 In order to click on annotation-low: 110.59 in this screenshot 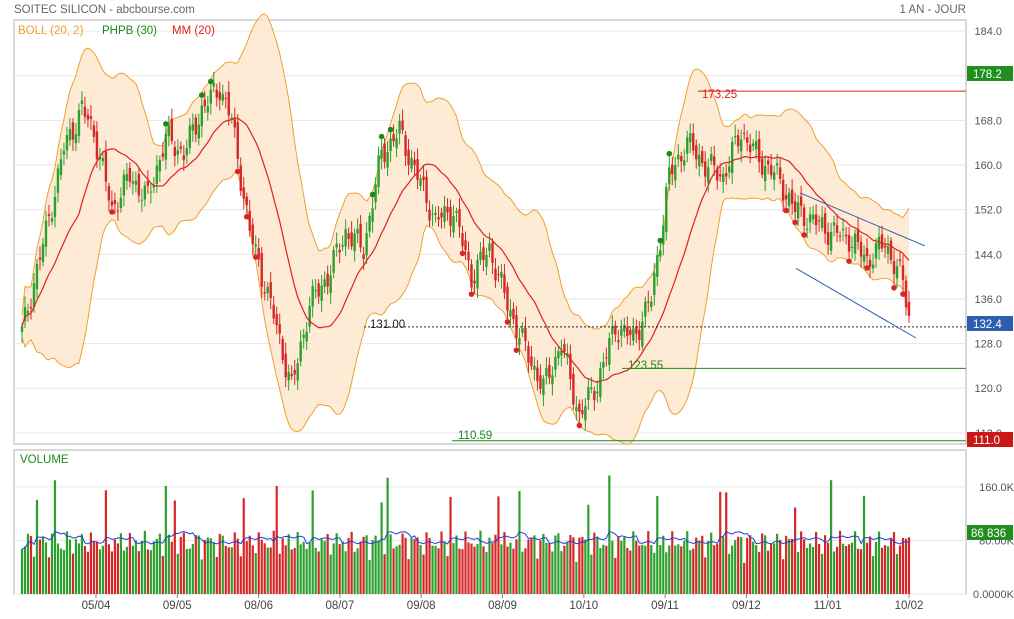, I will do `click(475, 436)`.